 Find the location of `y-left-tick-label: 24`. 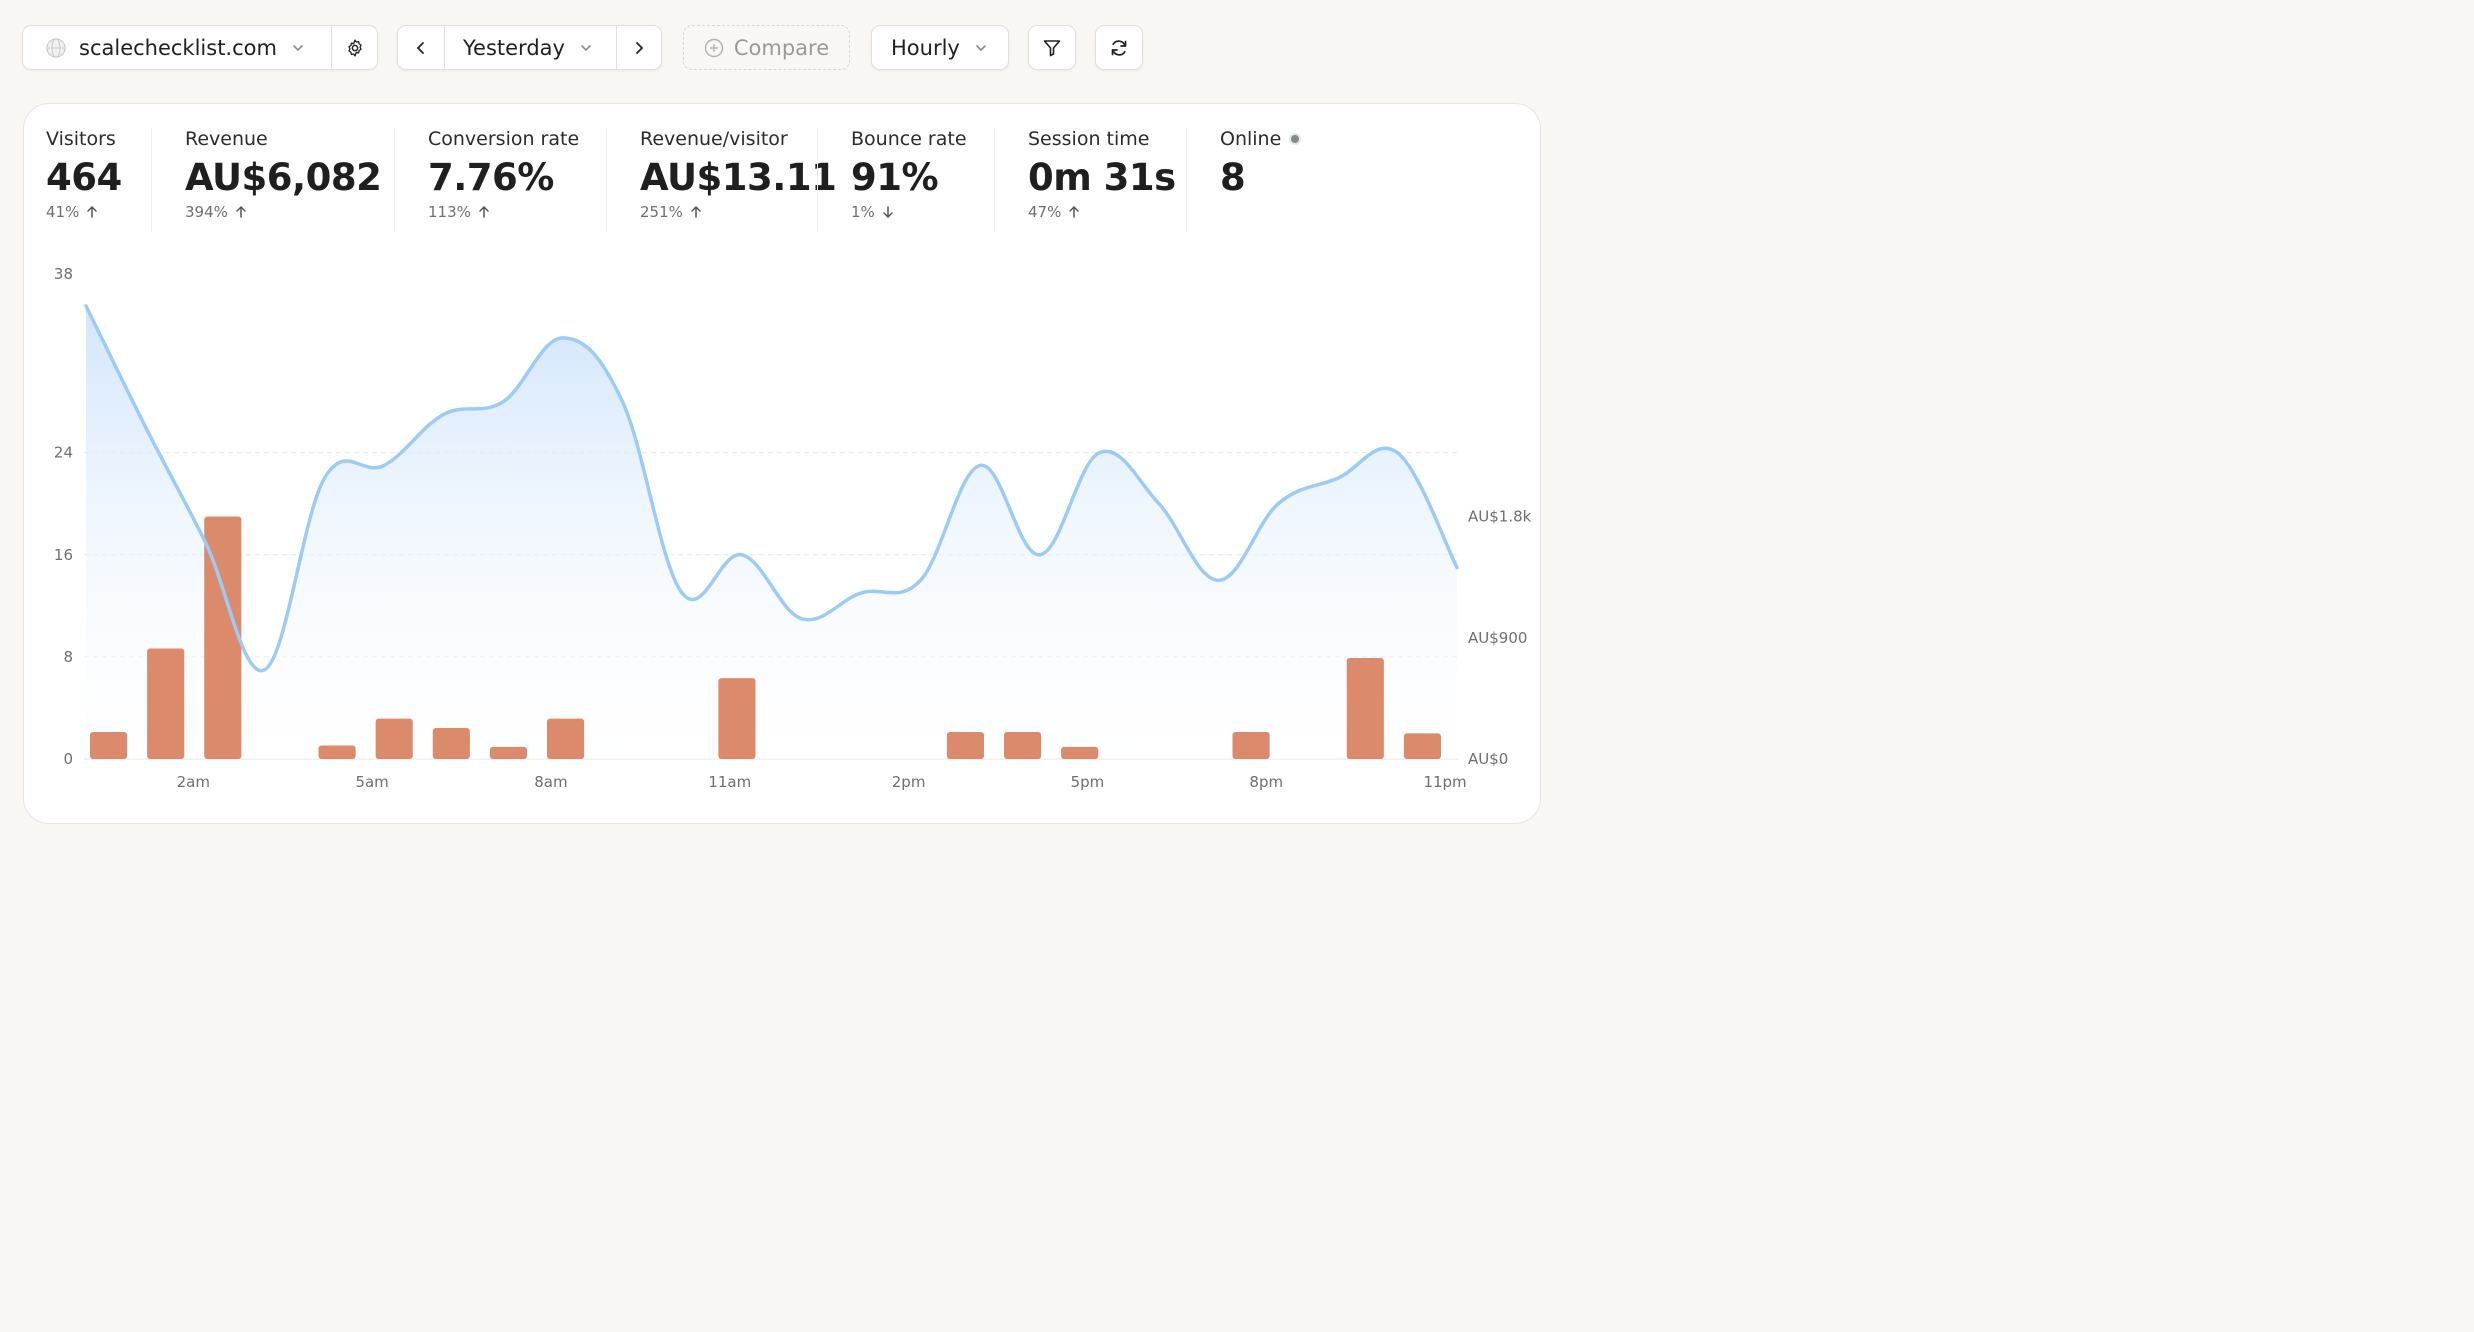

y-left-tick-label: 24 is located at coordinates (63, 453).